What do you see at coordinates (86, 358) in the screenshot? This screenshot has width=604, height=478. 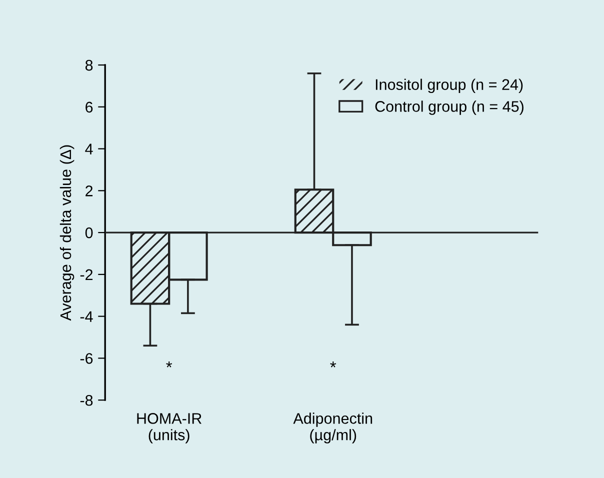 I see `y-tick-label: -6` at bounding box center [86, 358].